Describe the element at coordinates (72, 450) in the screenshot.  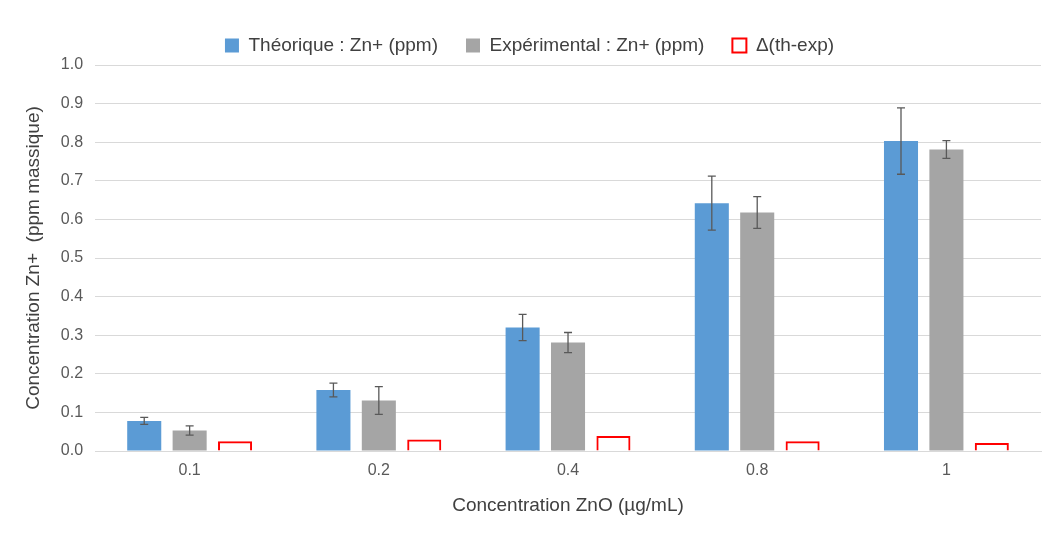
I see `y-tick-label: 0.0` at that location.